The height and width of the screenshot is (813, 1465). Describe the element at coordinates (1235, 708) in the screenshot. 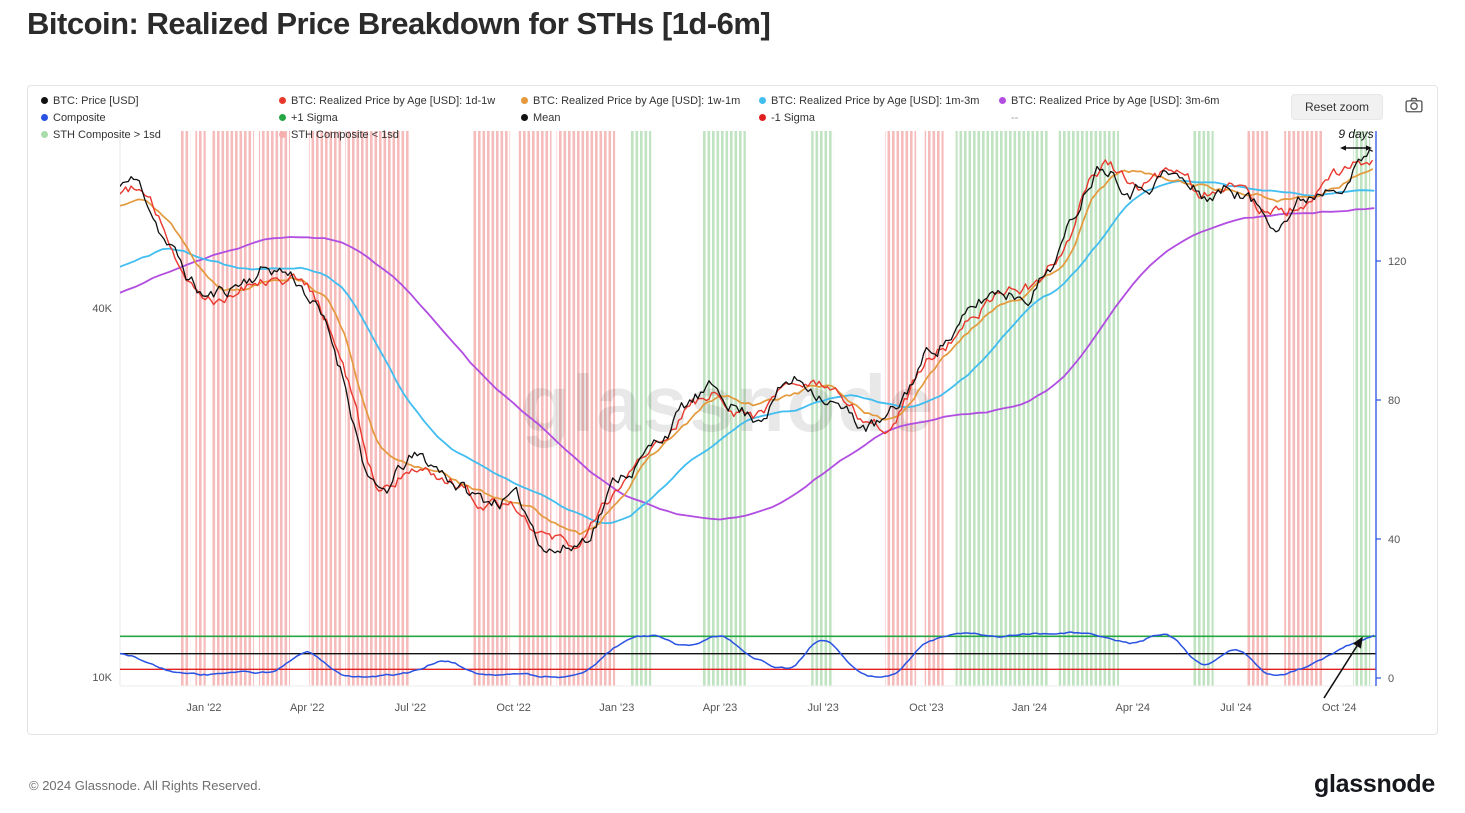

I see `x-axis-tick-label: Jul '24` at that location.